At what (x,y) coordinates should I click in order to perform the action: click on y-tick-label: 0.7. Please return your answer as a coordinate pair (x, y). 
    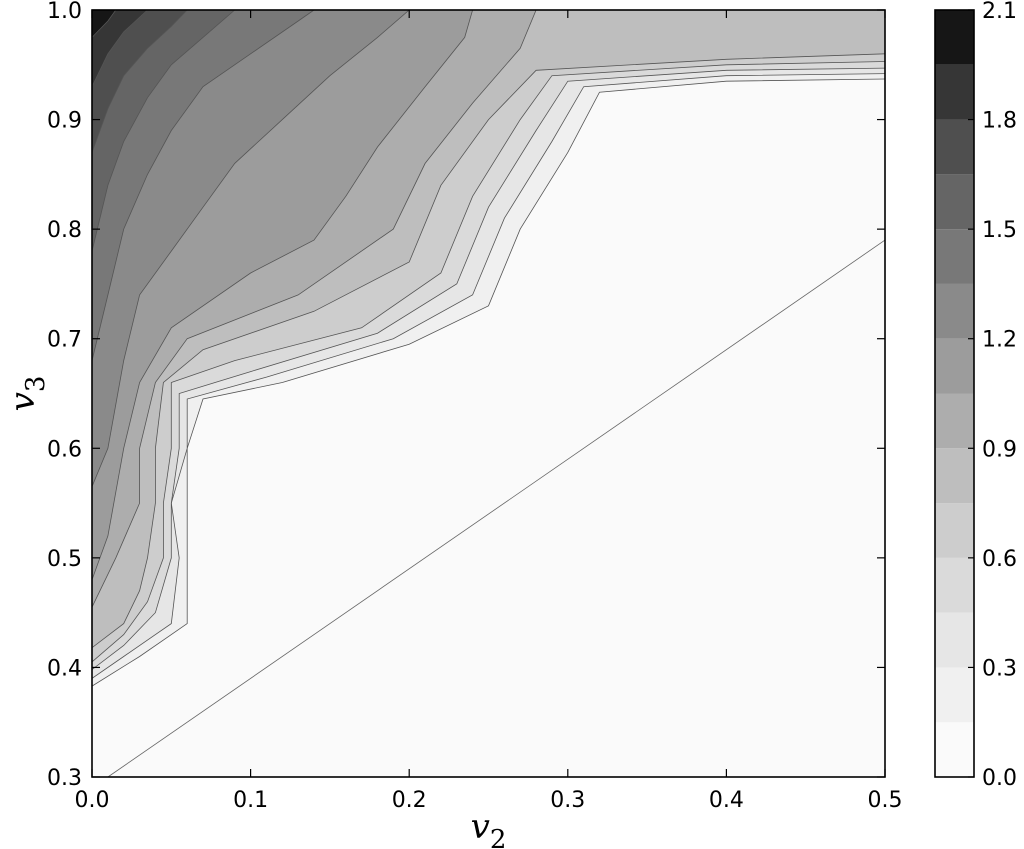
    Looking at the image, I should click on (64, 340).